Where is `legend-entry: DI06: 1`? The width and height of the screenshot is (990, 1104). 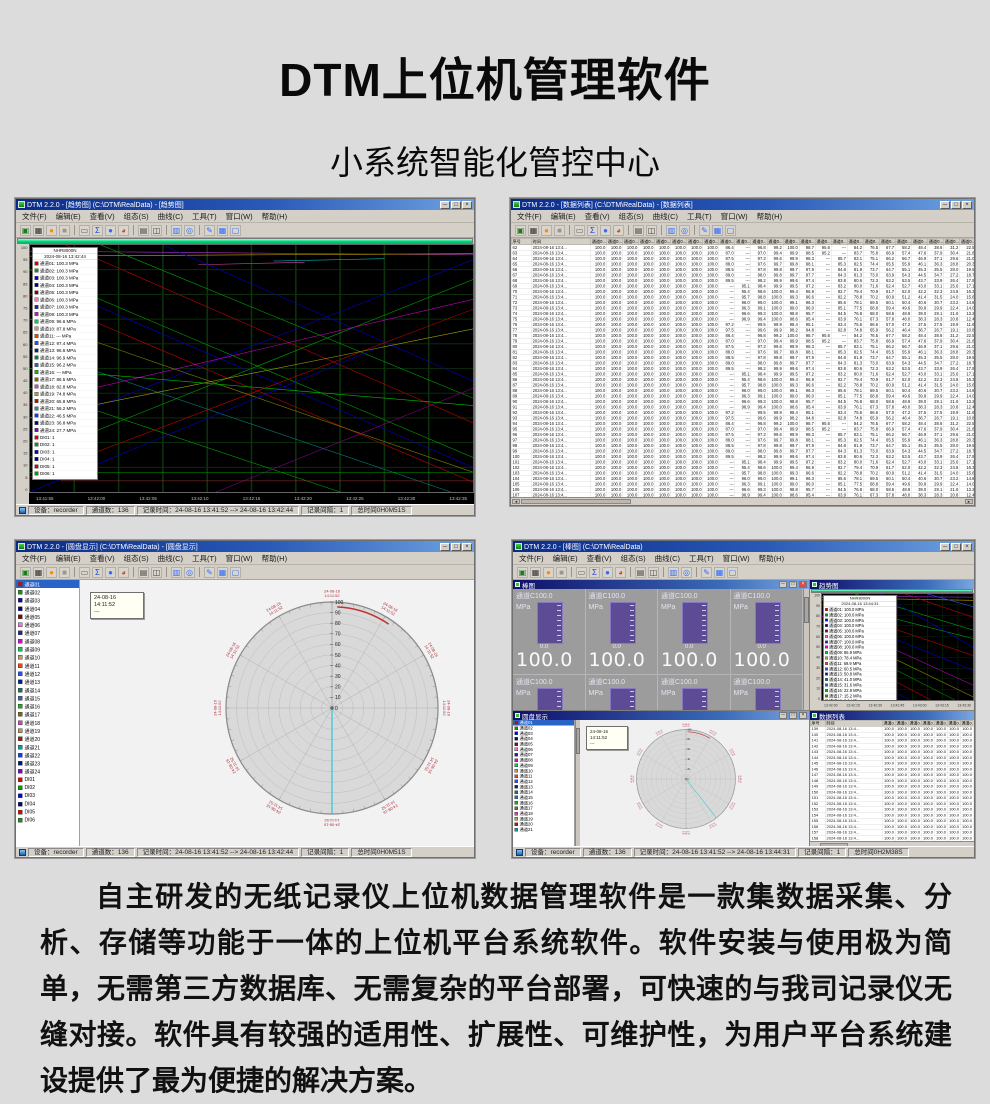 legend-entry: DI06: 1 is located at coordinates (65, 473).